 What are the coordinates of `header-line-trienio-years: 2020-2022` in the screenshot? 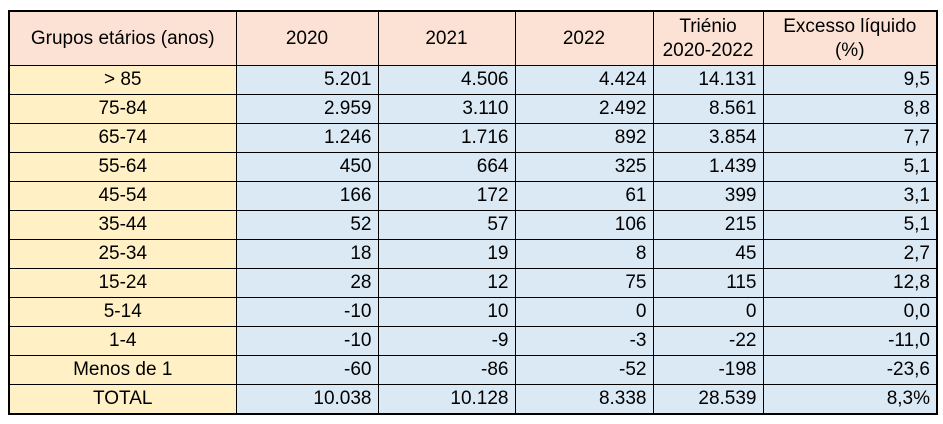 It's located at (708, 50).